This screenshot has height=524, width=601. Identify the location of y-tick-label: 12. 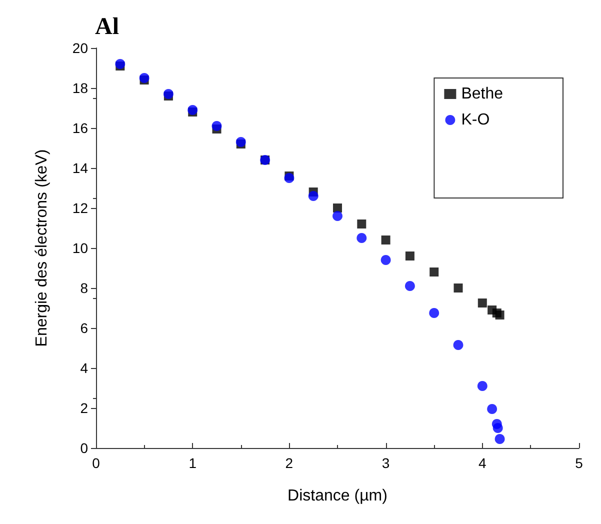
(80, 208).